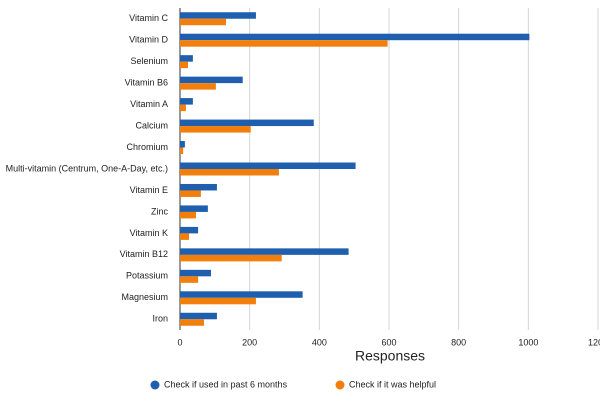 Image resolution: width=600 pixels, height=400 pixels. Describe the element at coordinates (392, 384) in the screenshot. I see `legend-label: Check if it was helpful` at that location.